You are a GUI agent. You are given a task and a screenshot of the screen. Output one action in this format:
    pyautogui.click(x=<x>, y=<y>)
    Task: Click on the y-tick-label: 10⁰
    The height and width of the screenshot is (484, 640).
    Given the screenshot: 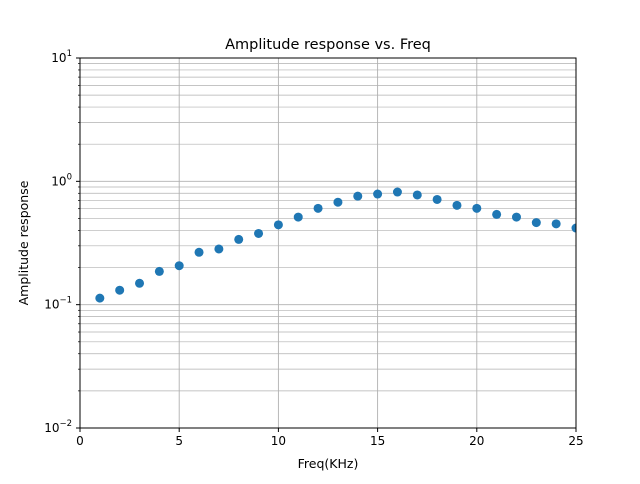 What is the action you would take?
    pyautogui.click(x=61, y=180)
    